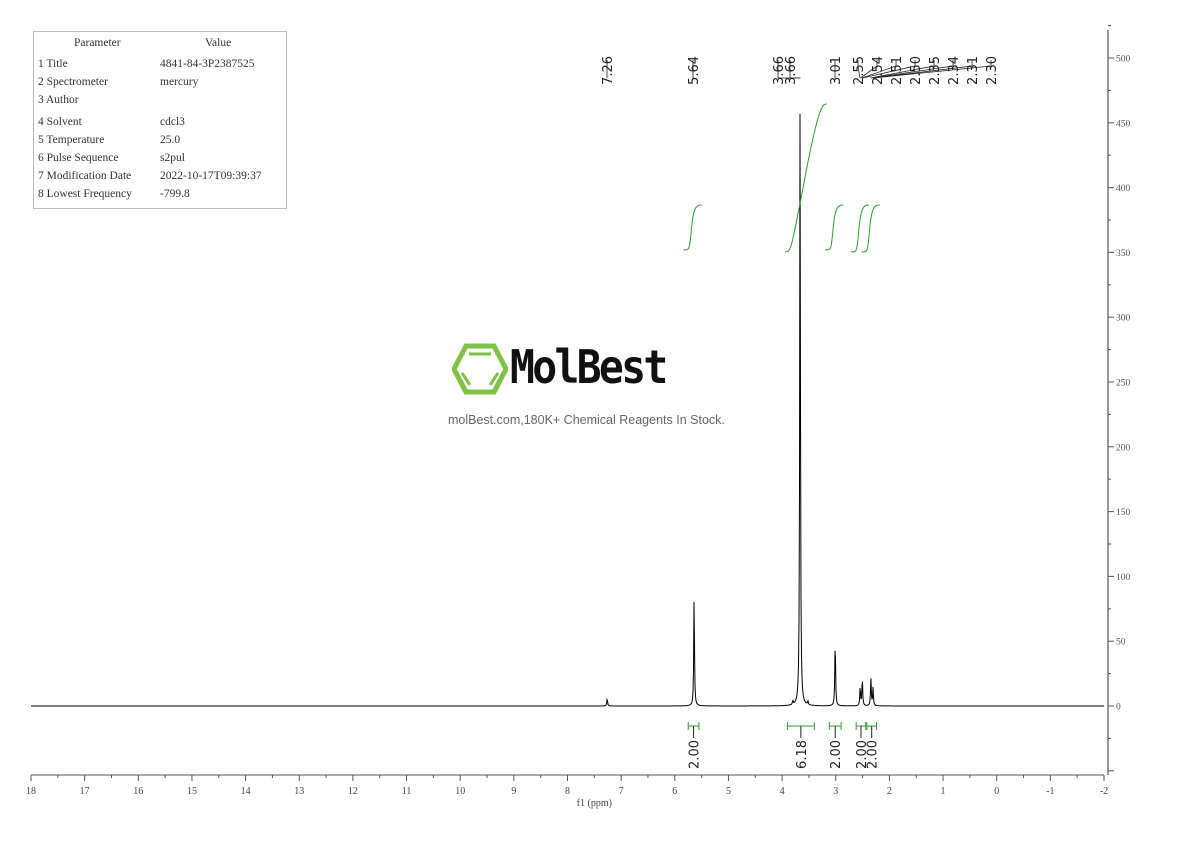 The width and height of the screenshot is (1190, 841). Describe the element at coordinates (170, 140) in the screenshot. I see `parameter-value: 25.0` at that location.